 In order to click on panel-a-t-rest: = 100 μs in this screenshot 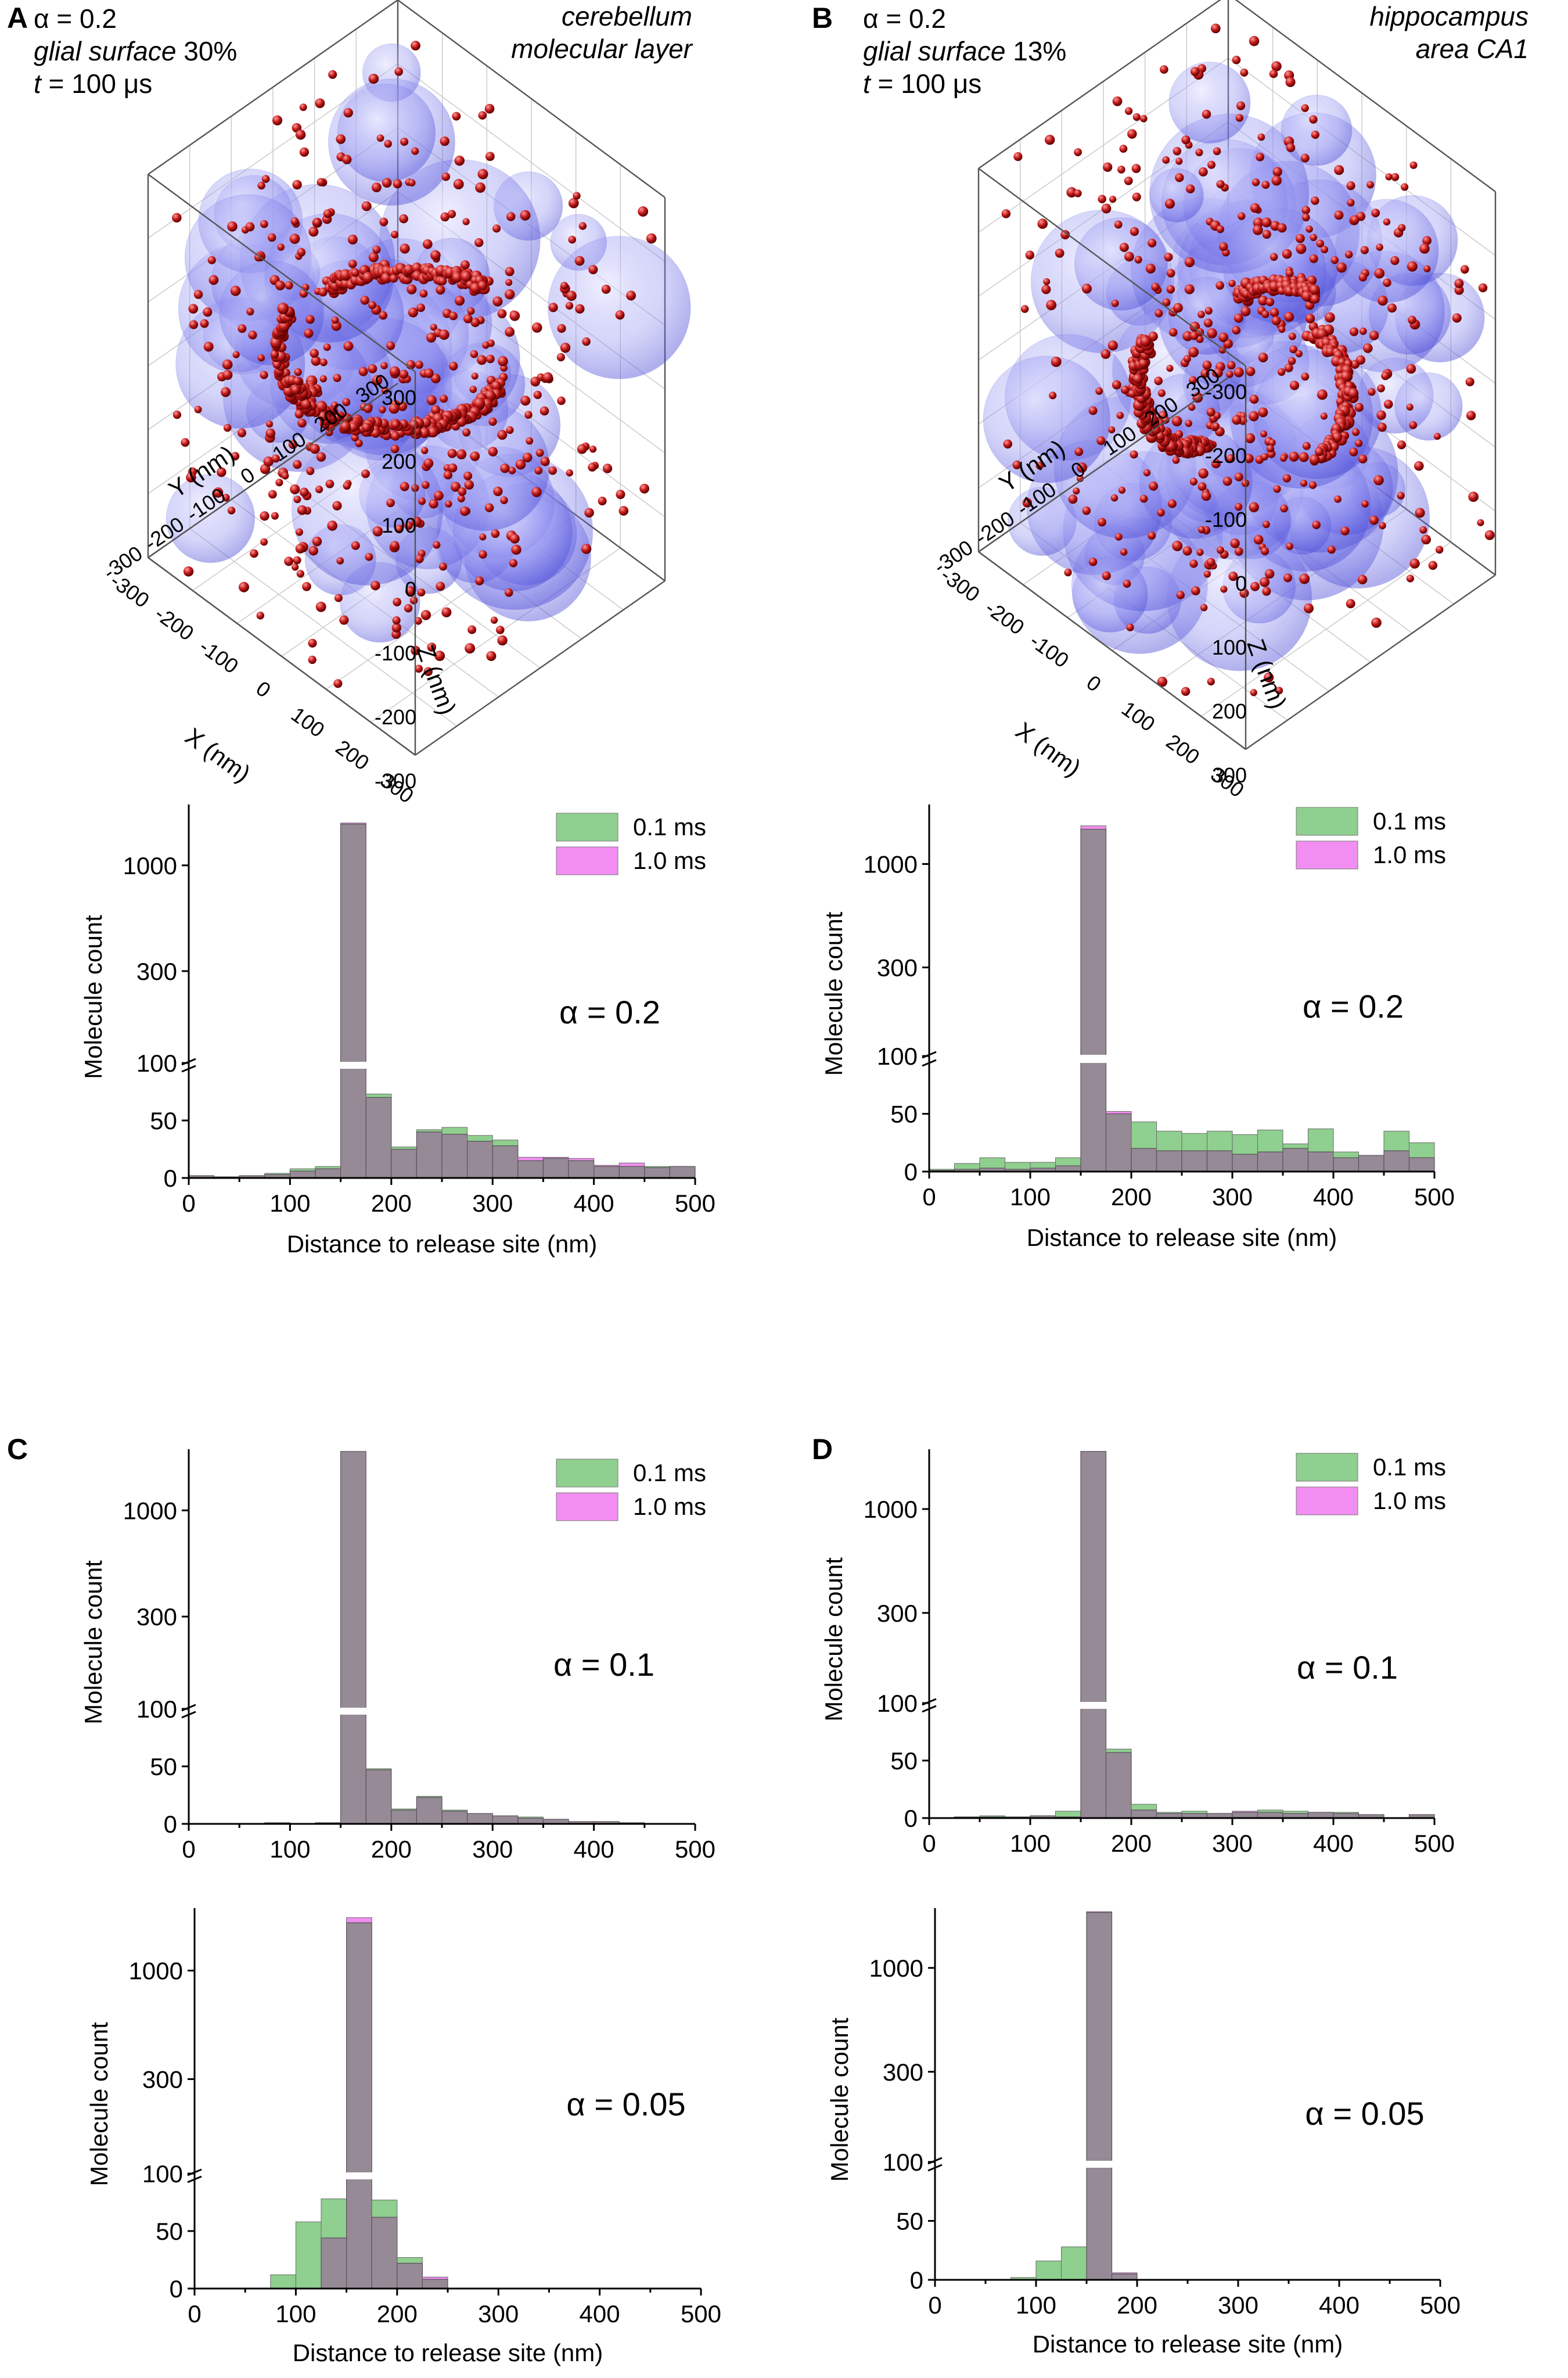, I will do `click(97, 84)`.